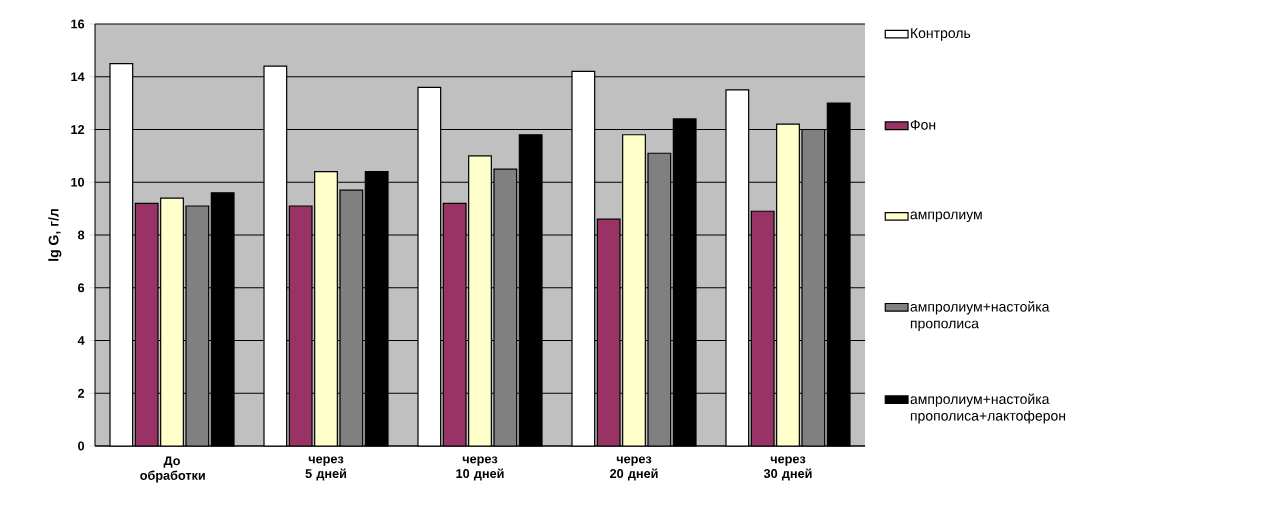 The height and width of the screenshot is (531, 1265). What do you see at coordinates (78, 182) in the screenshot?
I see `y-tick-label: 10` at bounding box center [78, 182].